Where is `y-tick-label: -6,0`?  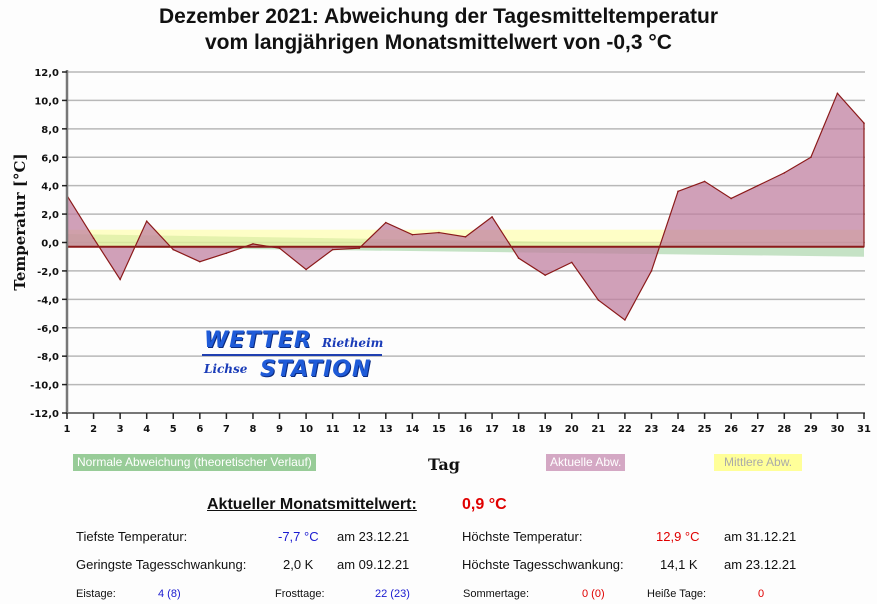 y-tick-label: -6,0 is located at coordinates (48, 329).